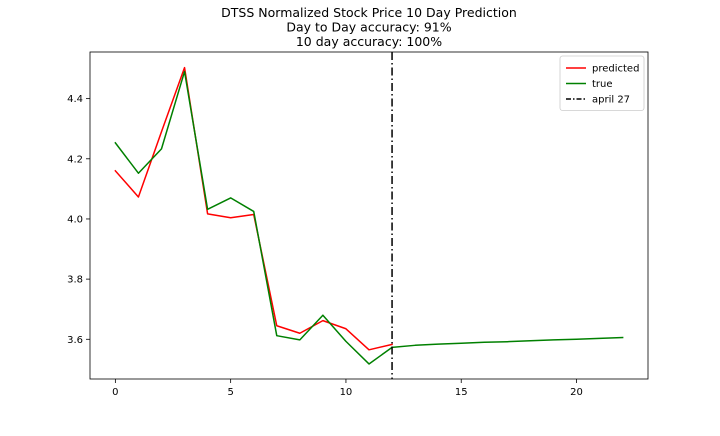  What do you see at coordinates (75, 219) in the screenshot?
I see `y-tick-label-4: 4.0` at bounding box center [75, 219].